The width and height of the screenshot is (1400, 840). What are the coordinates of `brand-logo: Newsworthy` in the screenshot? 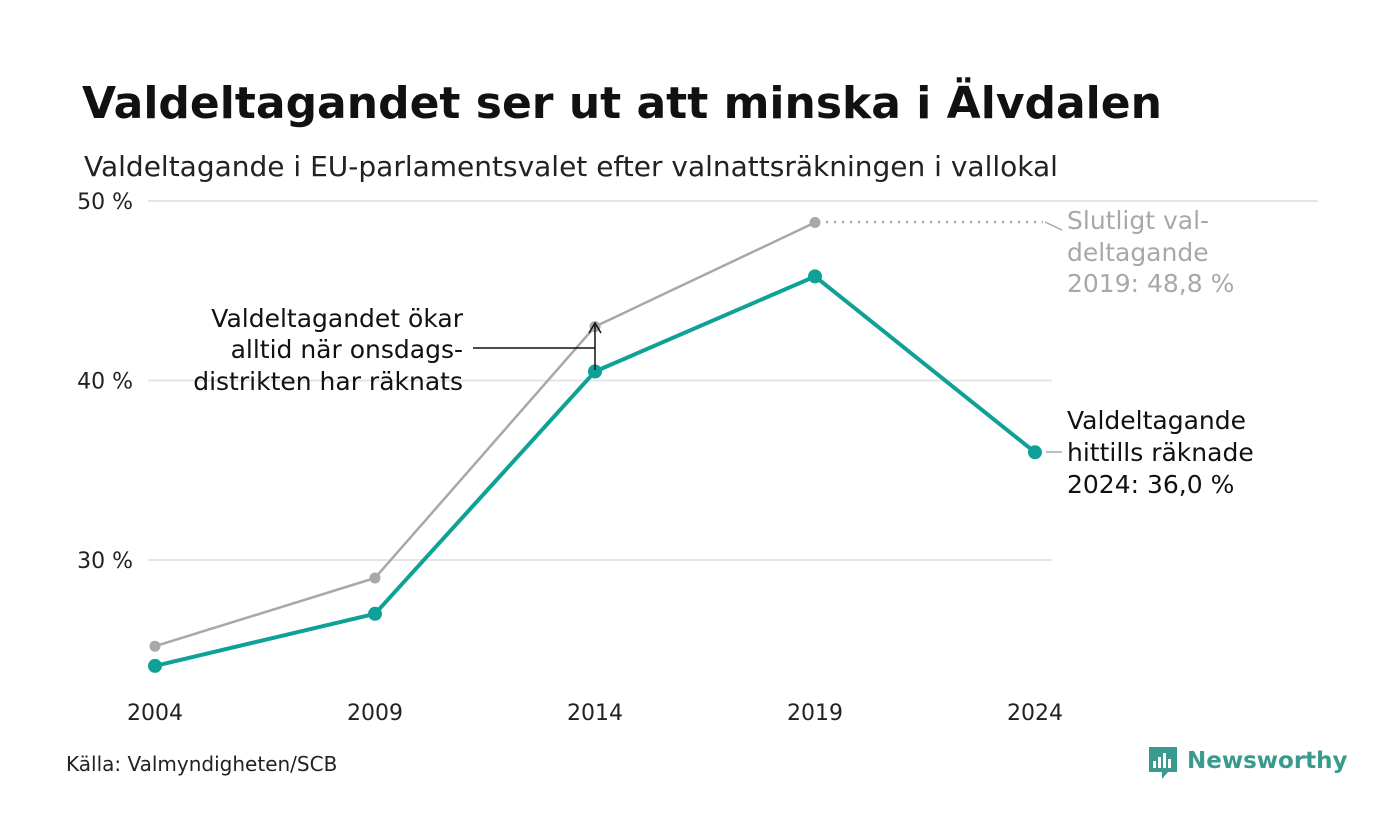 It's located at (1248, 763).